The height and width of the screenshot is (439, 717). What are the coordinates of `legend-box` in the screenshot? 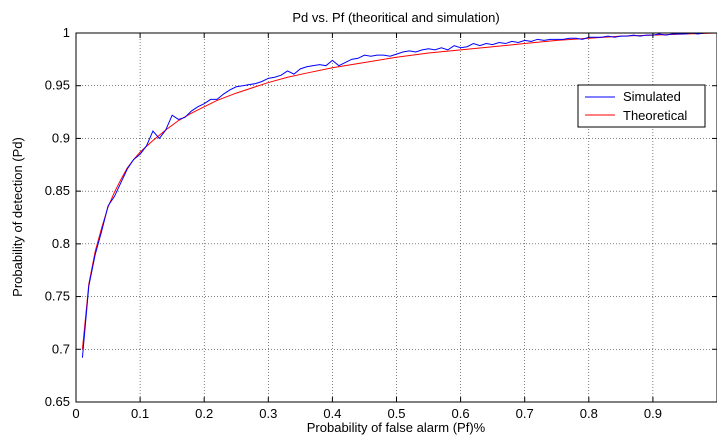 It's located at (641, 106).